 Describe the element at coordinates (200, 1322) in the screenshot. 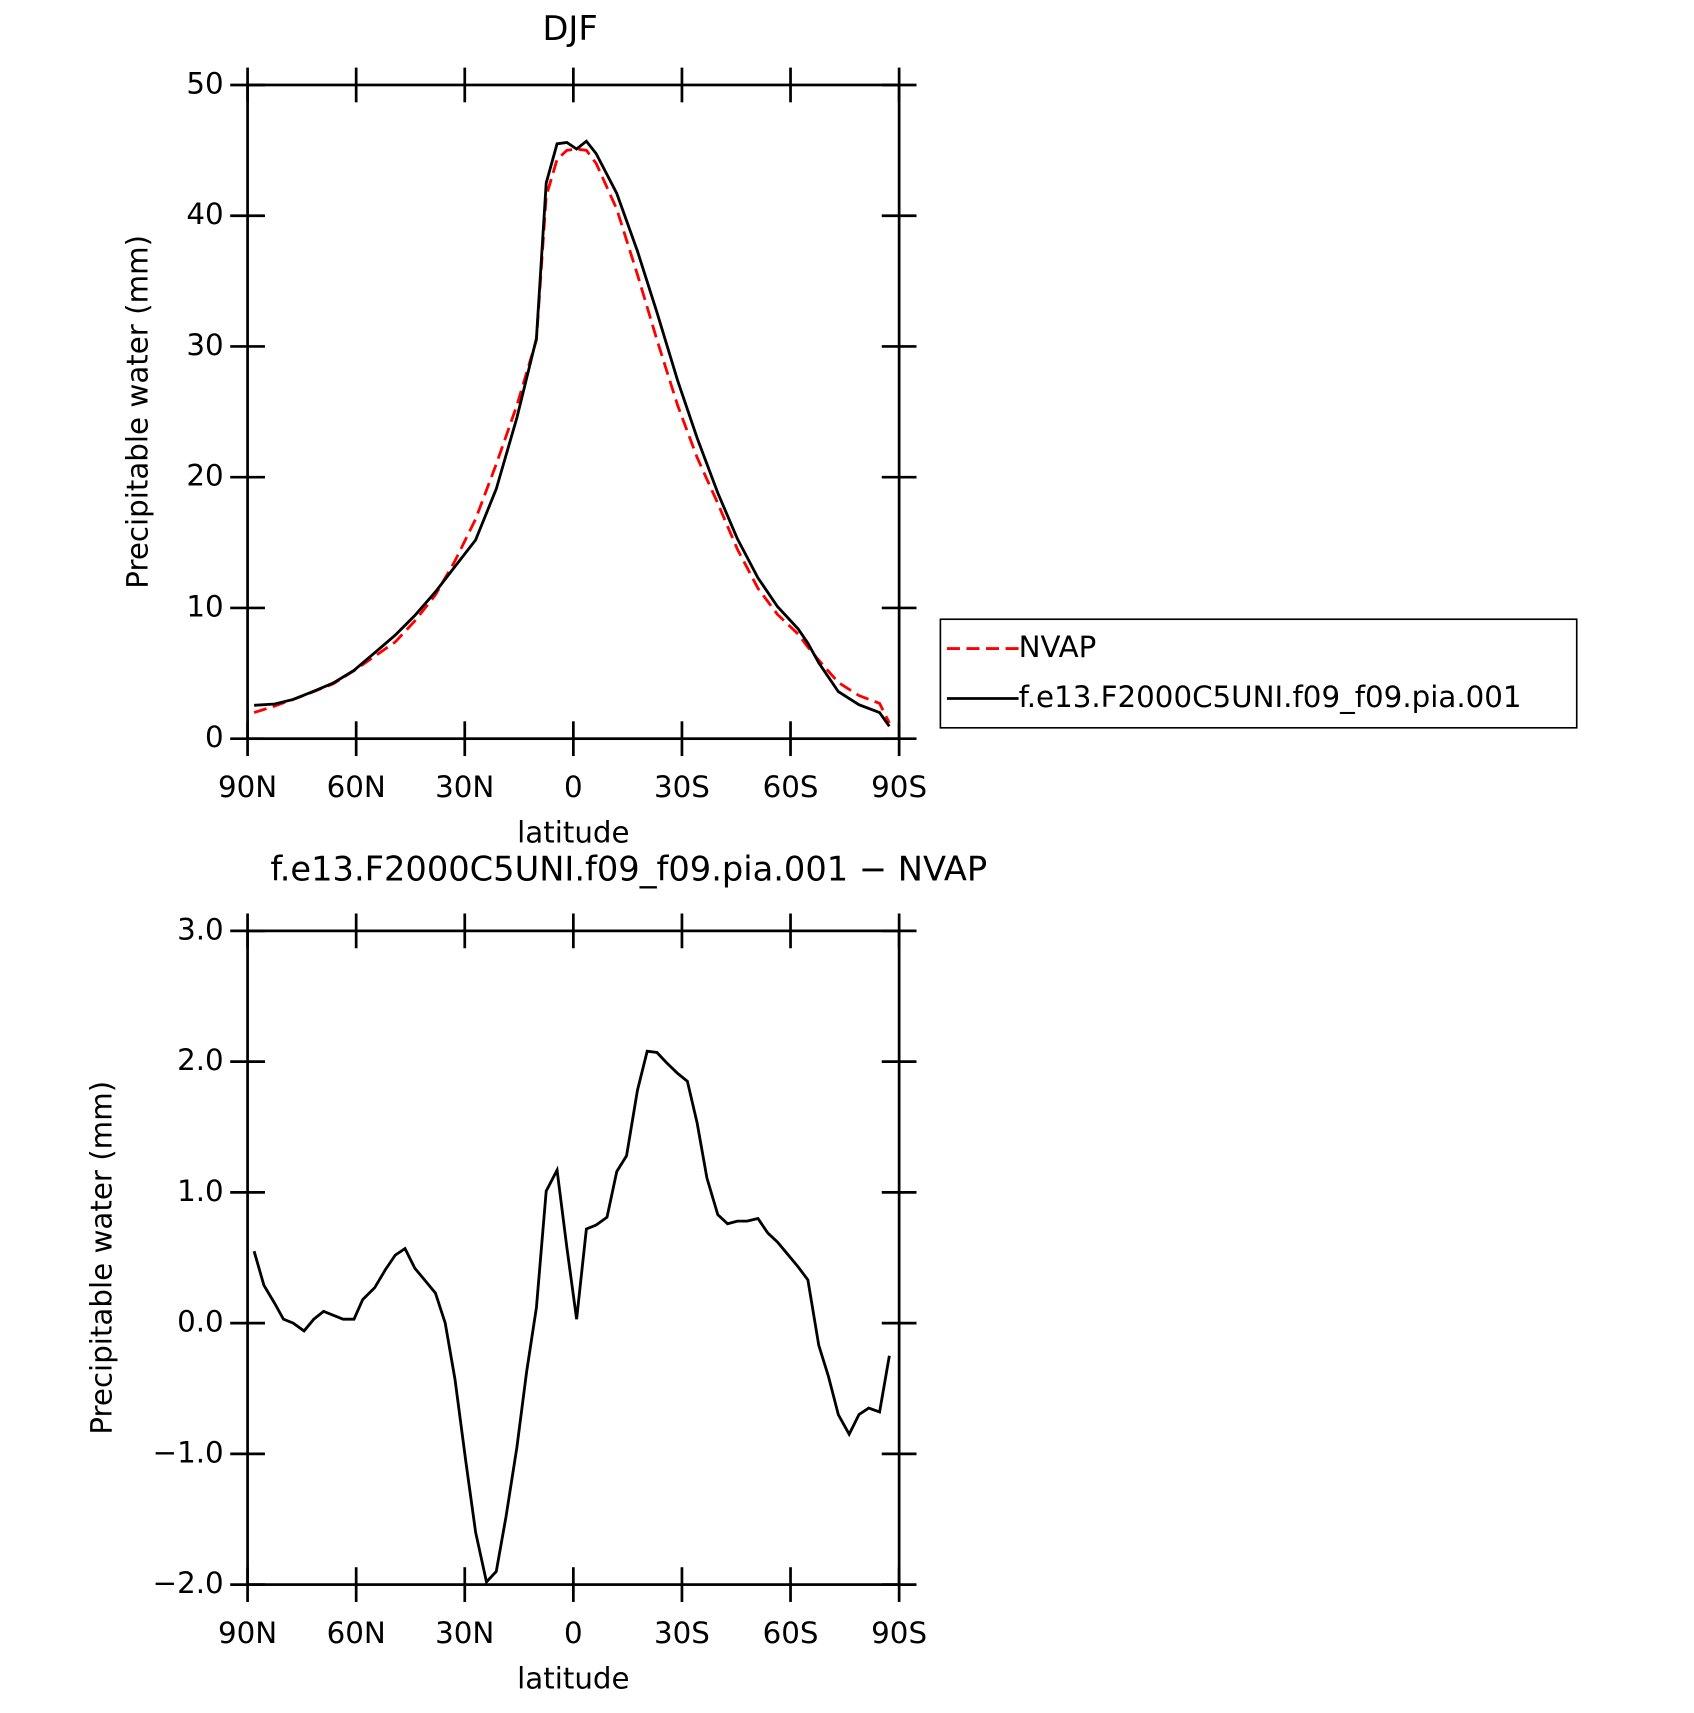

I see `y-tick-label: 0.0` at that location.